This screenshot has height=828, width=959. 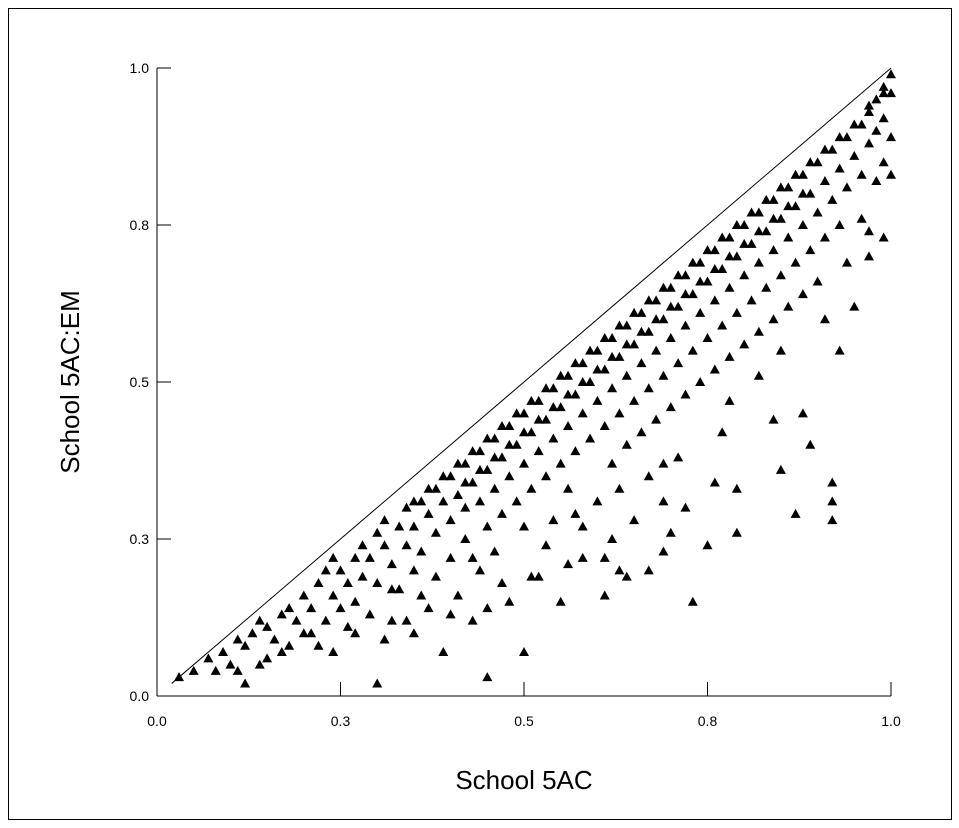 What do you see at coordinates (708, 721) in the screenshot?
I see `x-tick-label: 0.8` at bounding box center [708, 721].